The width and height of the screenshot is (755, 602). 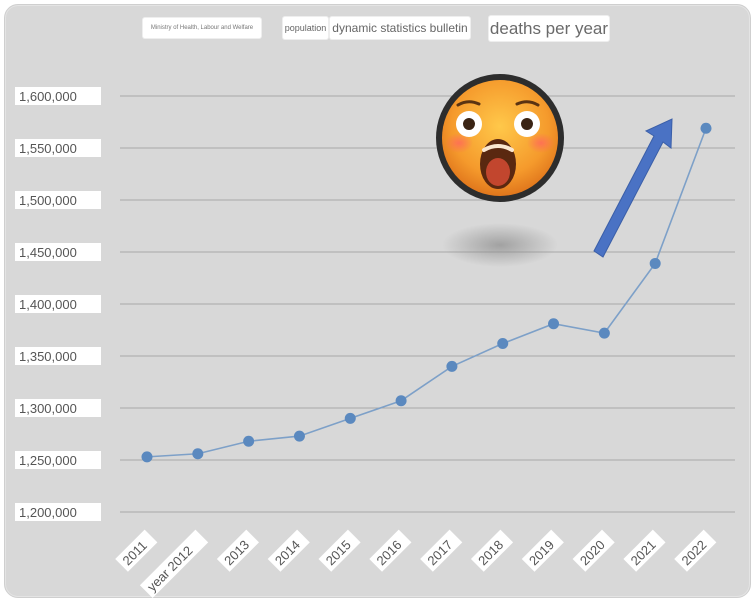 I want to click on x-tick: 2018, so click(x=492, y=550).